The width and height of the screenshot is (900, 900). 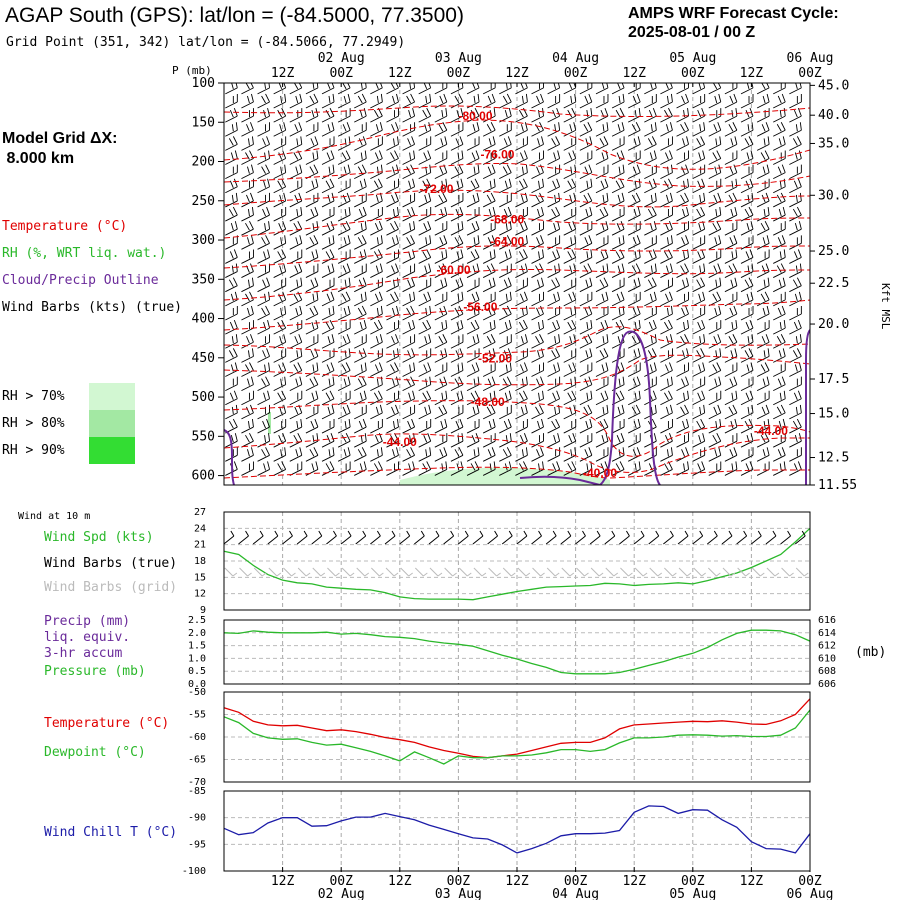 What do you see at coordinates (341, 58) in the screenshot?
I see `day-label: 02 Aug` at bounding box center [341, 58].